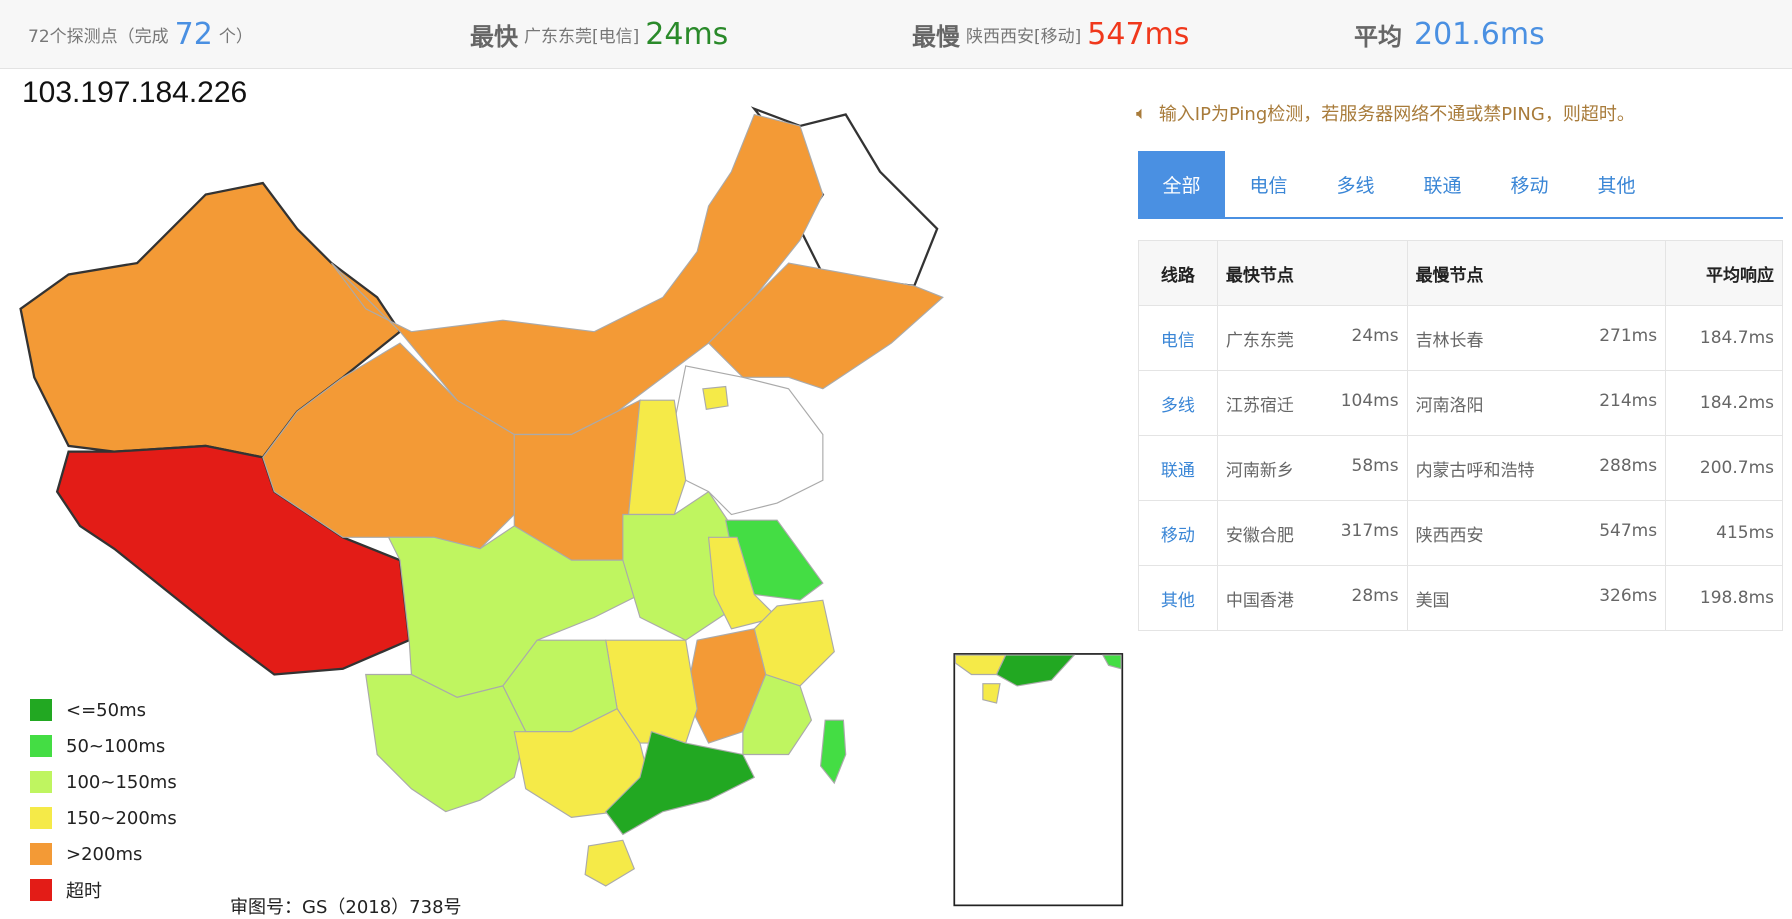  I want to click on legend-label: 50~100ms, so click(116, 746).